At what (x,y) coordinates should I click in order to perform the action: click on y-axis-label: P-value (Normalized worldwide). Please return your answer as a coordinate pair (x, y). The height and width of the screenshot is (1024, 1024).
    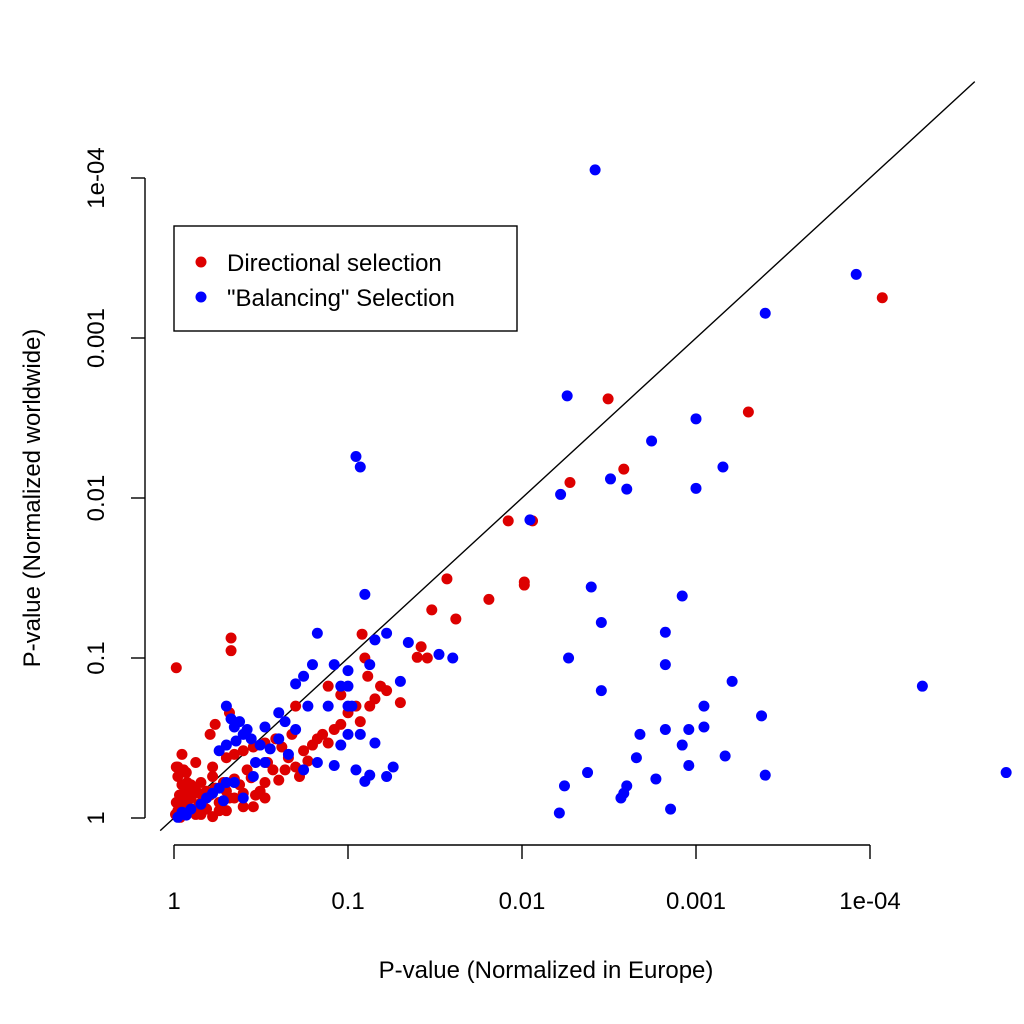
    Looking at the image, I should click on (32, 498).